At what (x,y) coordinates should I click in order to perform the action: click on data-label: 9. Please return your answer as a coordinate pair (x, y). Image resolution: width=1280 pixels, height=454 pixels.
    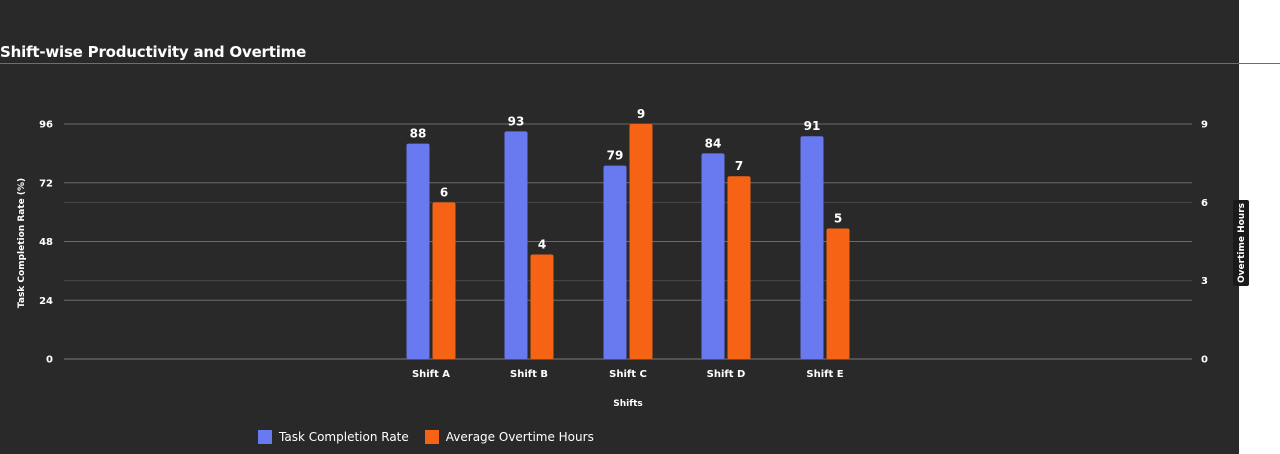
    Looking at the image, I should click on (641, 114).